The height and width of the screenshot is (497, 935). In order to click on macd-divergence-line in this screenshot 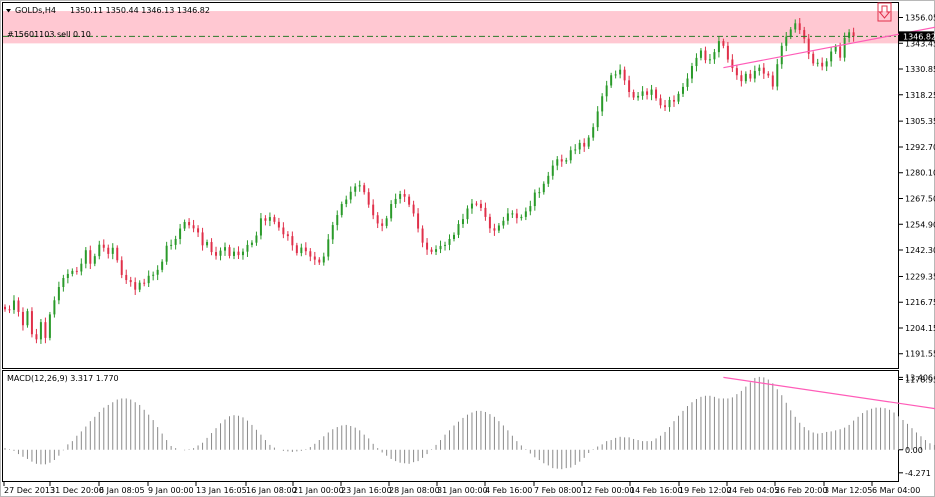, I will do `click(829, 397)`.